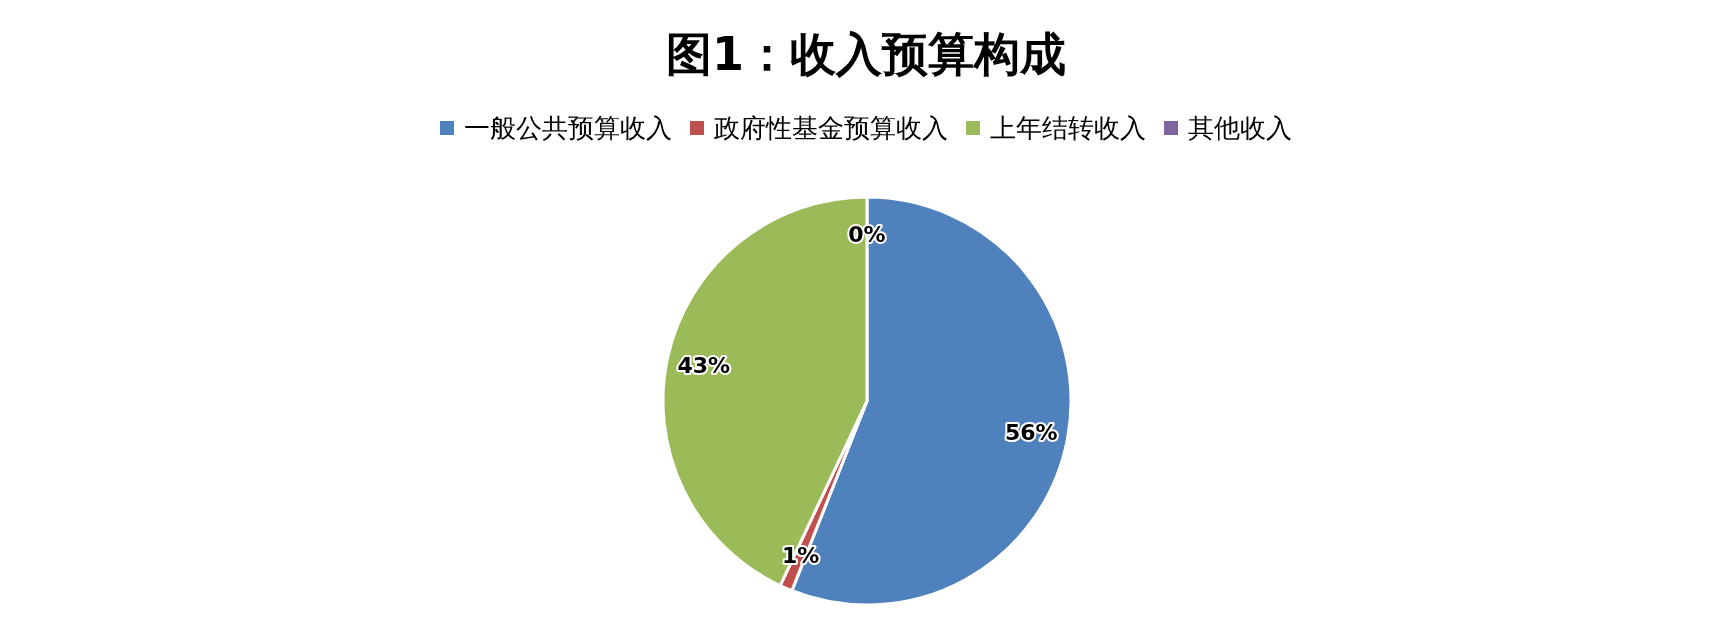 Image resolution: width=1732 pixels, height=642 pixels. I want to click on legend-label: 上年结转收入, so click(1068, 128).